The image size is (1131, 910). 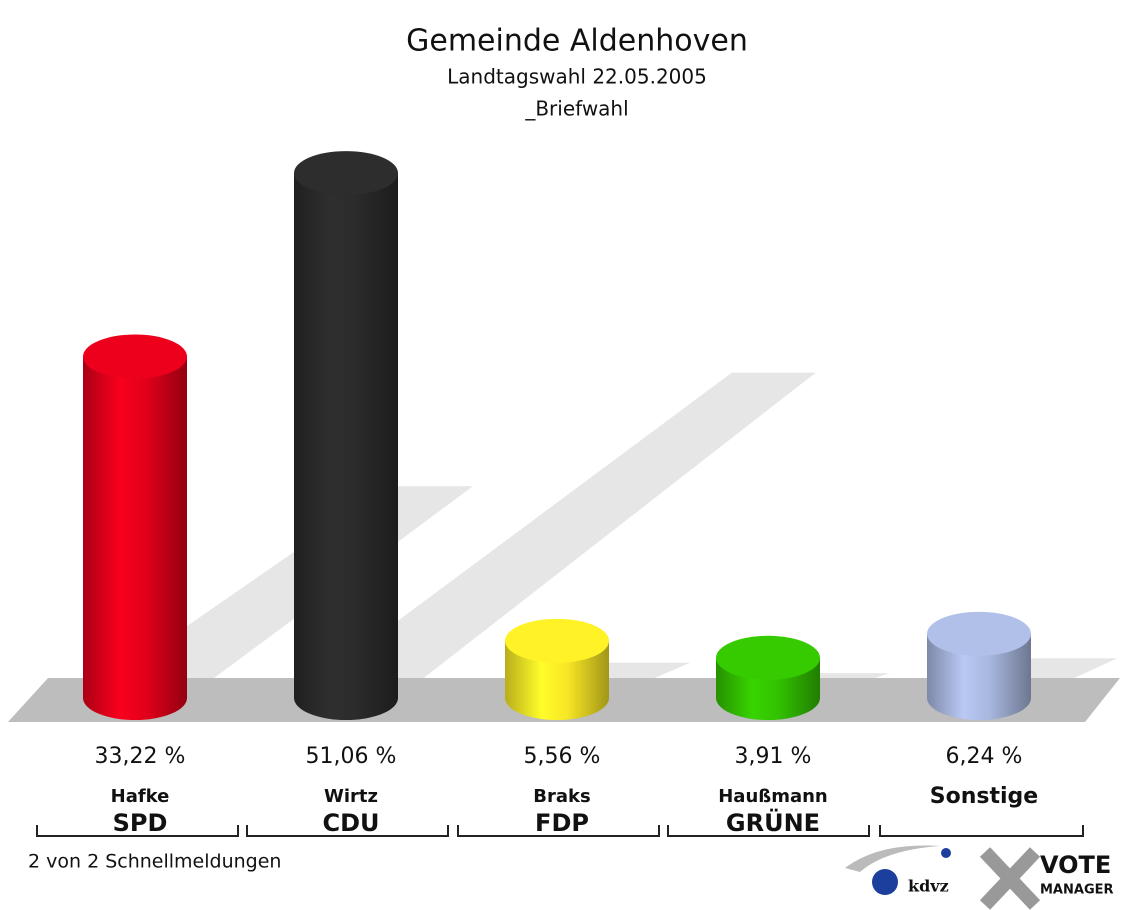 What do you see at coordinates (140, 823) in the screenshot?
I see `category-label: SPD` at bounding box center [140, 823].